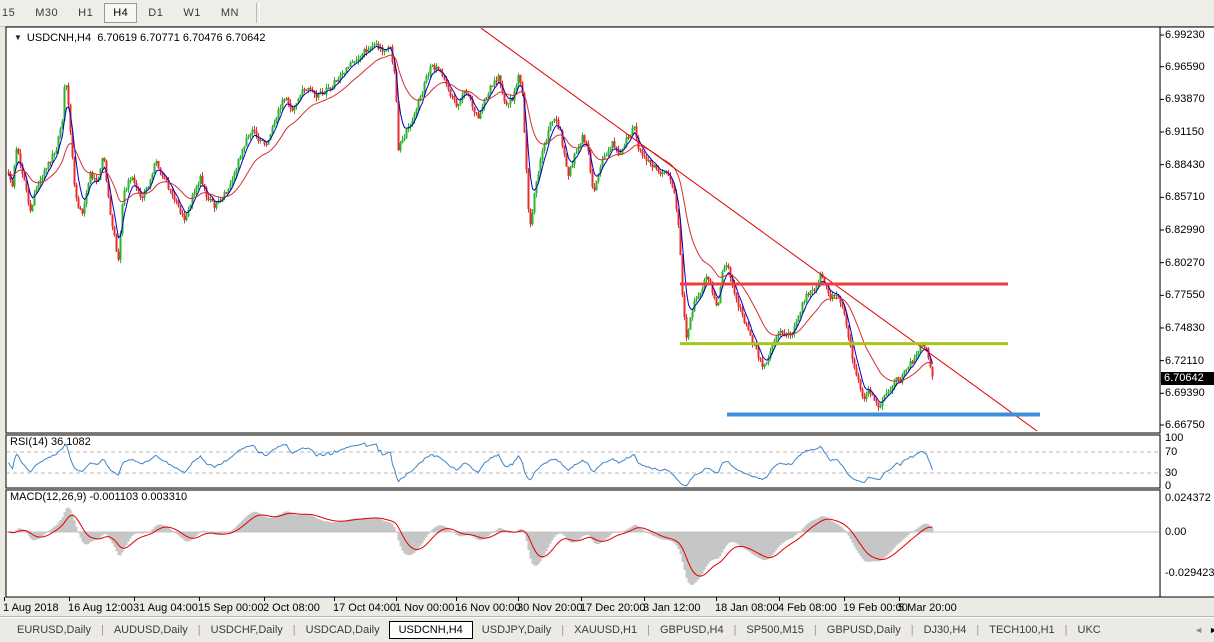 This screenshot has width=1214, height=642. Describe the element at coordinates (156, 13) in the screenshot. I see `timeframe-button-d1: D1` at that location.